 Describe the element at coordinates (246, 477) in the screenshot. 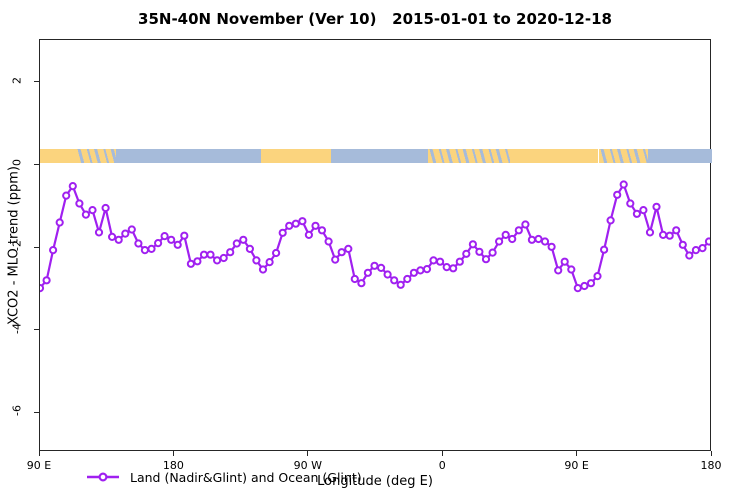

I see `legend-label: Land (Nadir&Glint) and Ocean (Glint)` at that location.